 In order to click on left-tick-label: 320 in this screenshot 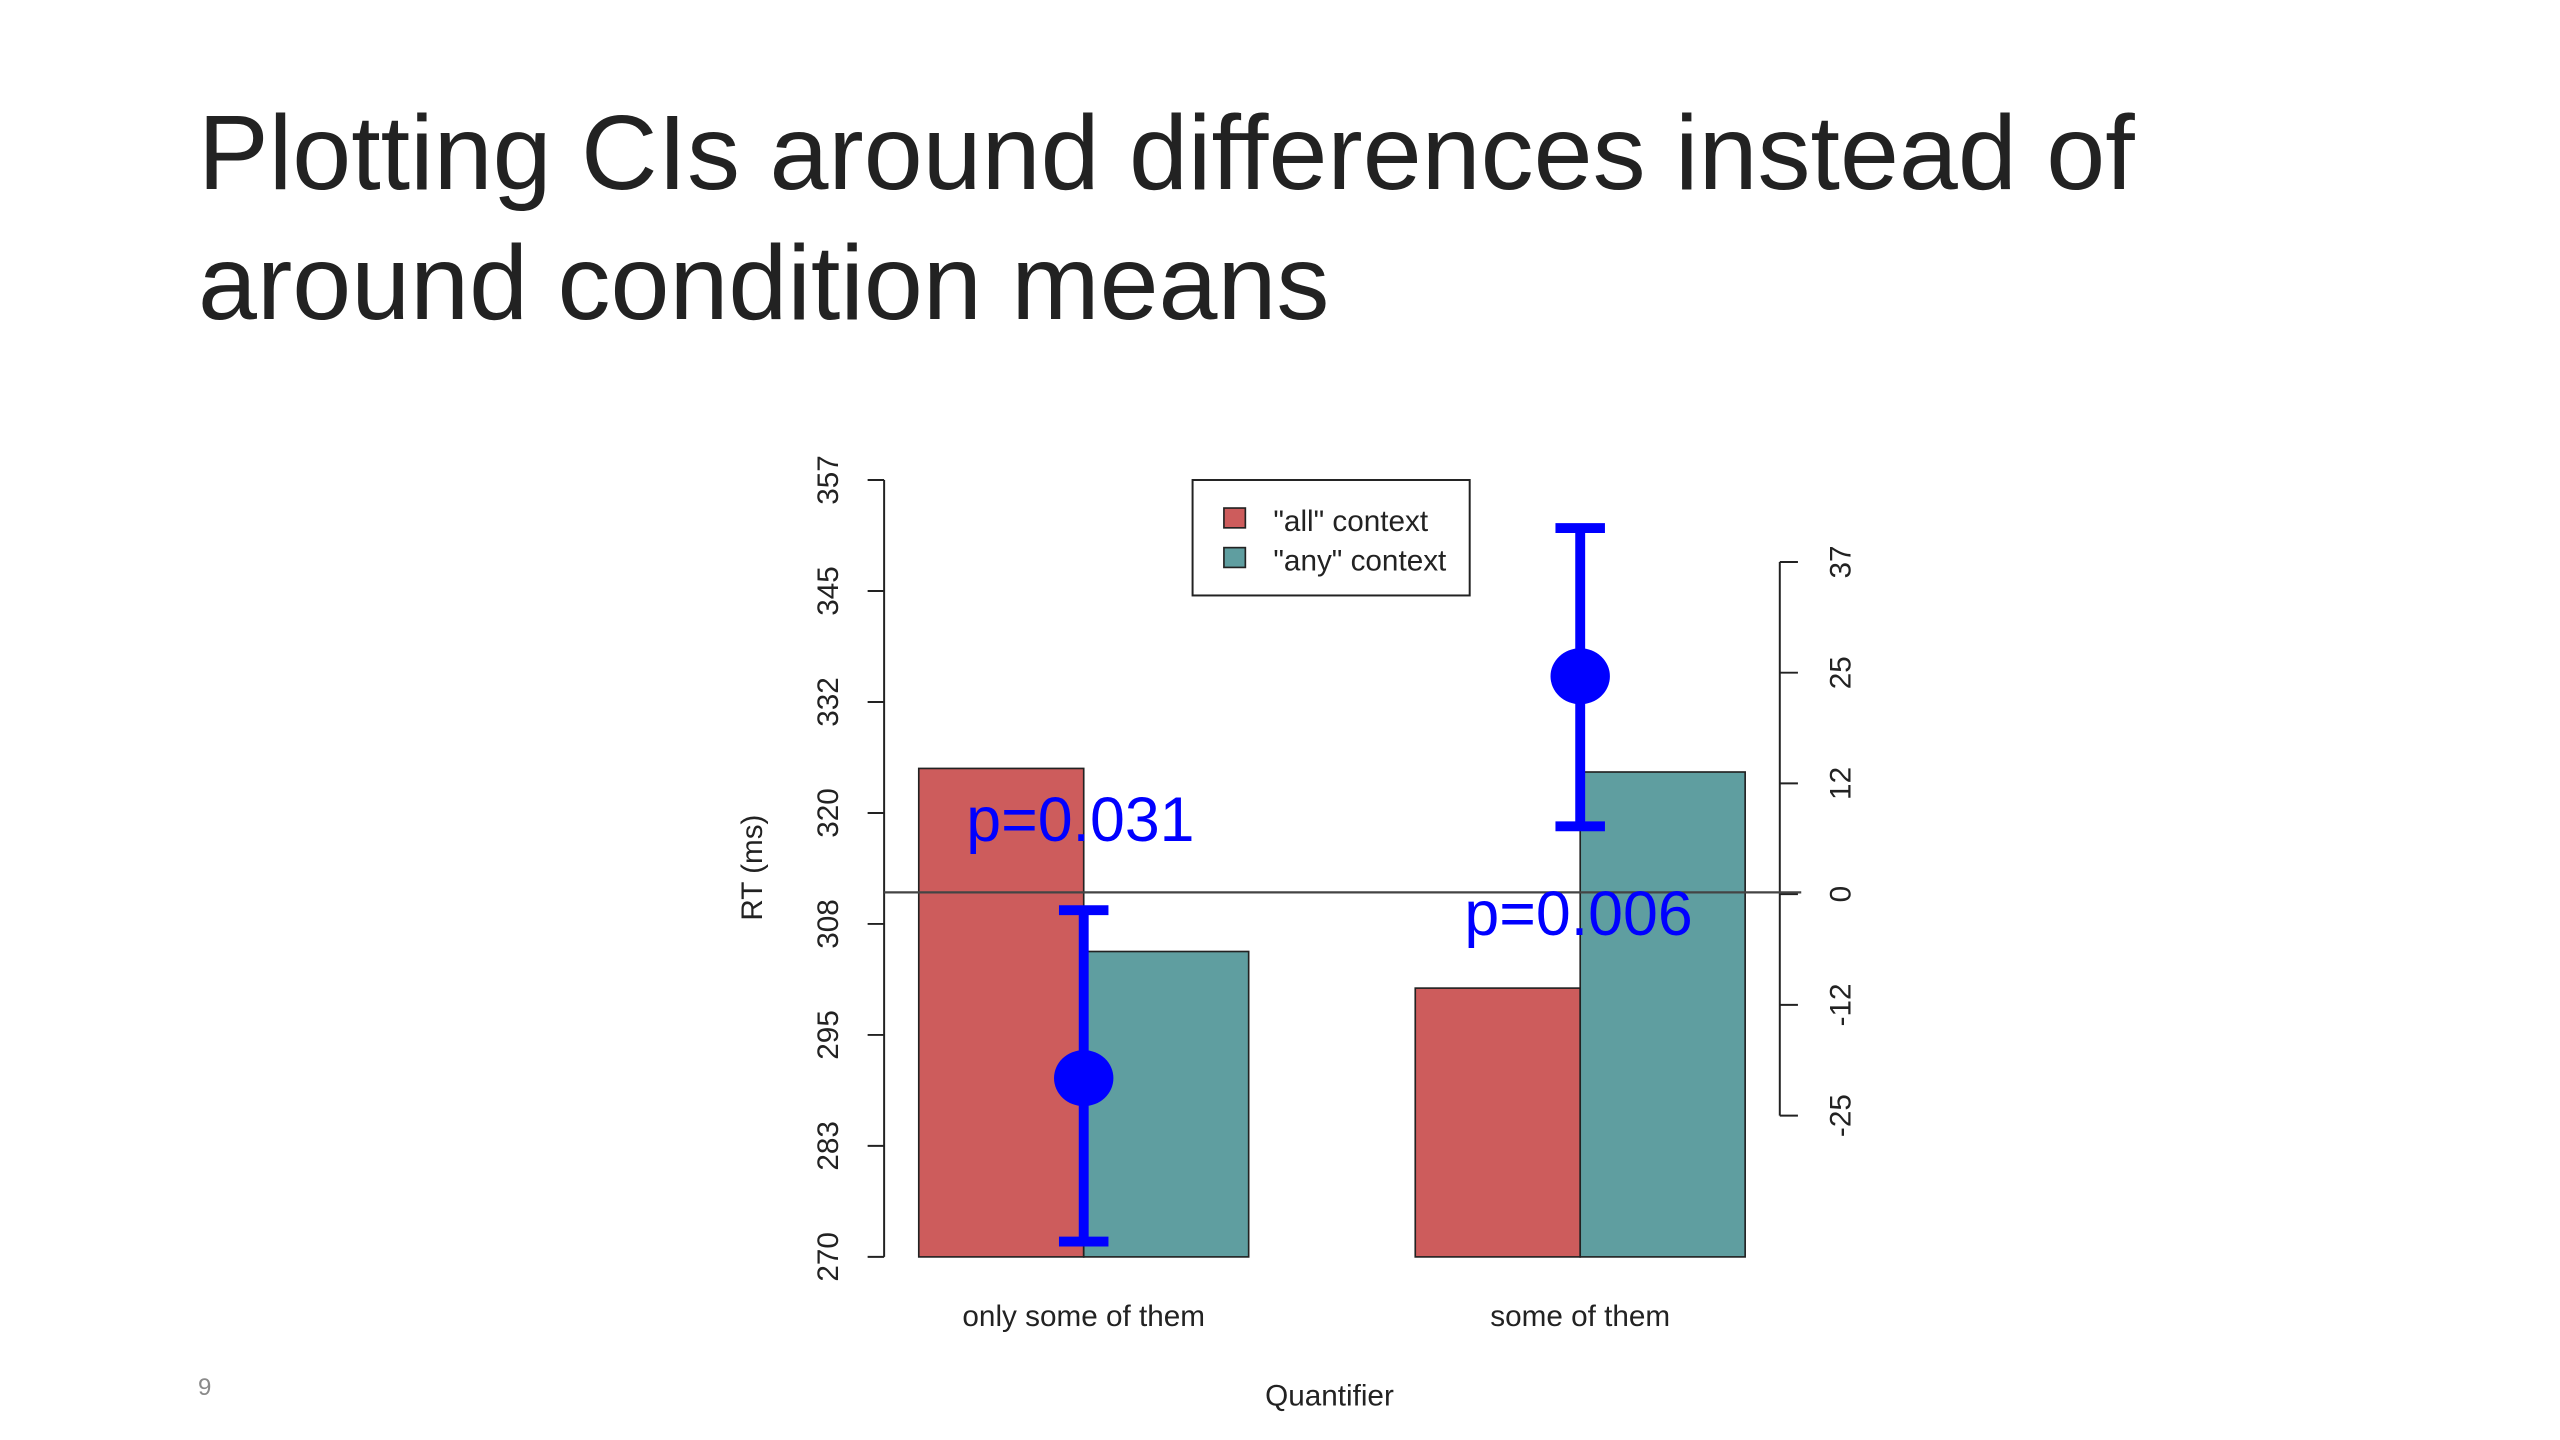, I will do `click(828, 813)`.